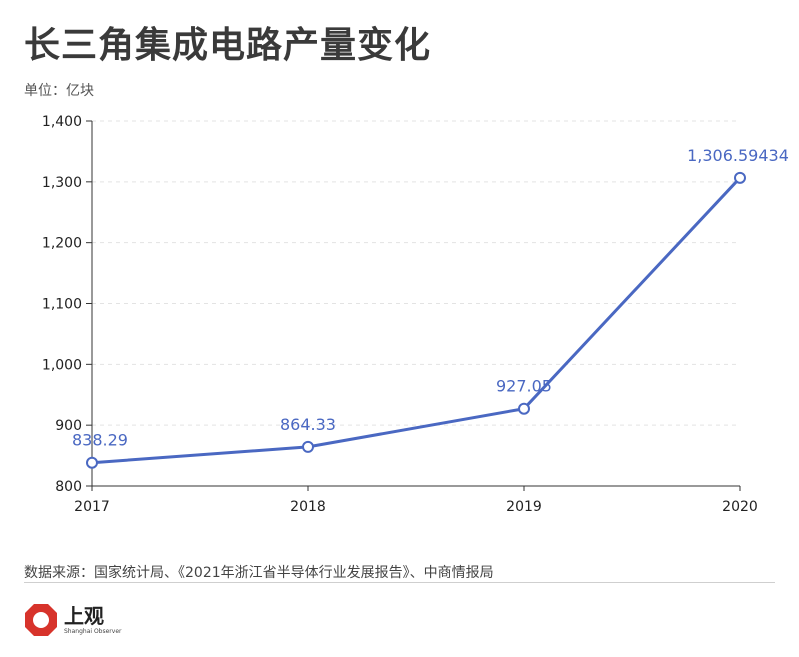 This screenshot has width=799, height=657. I want to click on x-tick-label: 2018, so click(308, 507).